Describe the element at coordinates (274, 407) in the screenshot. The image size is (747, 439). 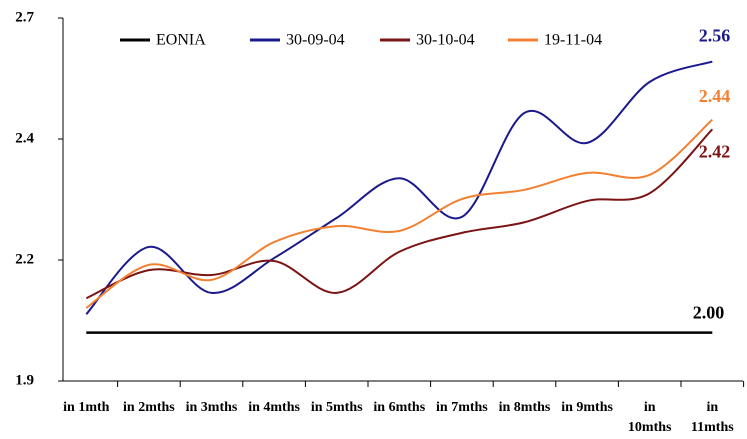
I see `x-tick-label: in 4mths` at that location.